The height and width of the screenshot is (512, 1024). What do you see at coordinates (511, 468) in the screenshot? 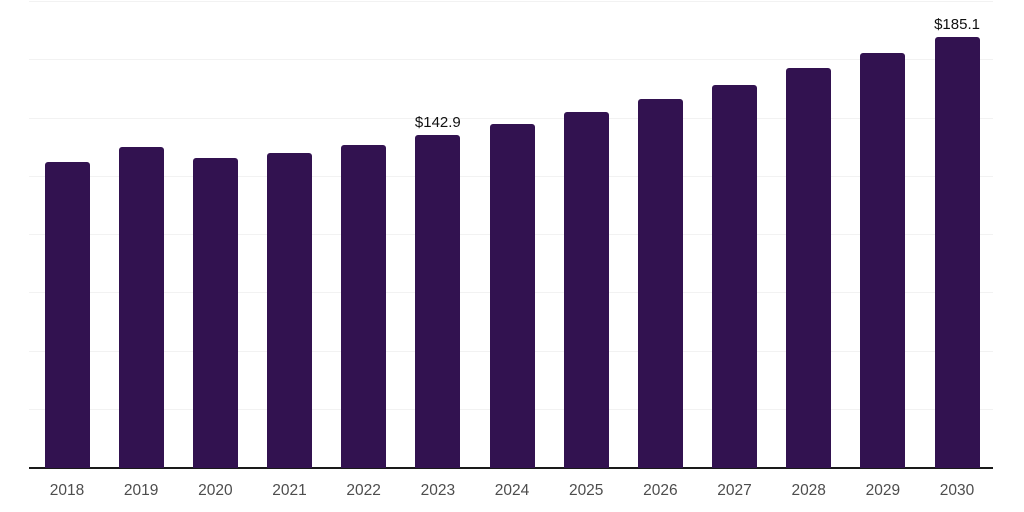
I see `x-axis-line` at bounding box center [511, 468].